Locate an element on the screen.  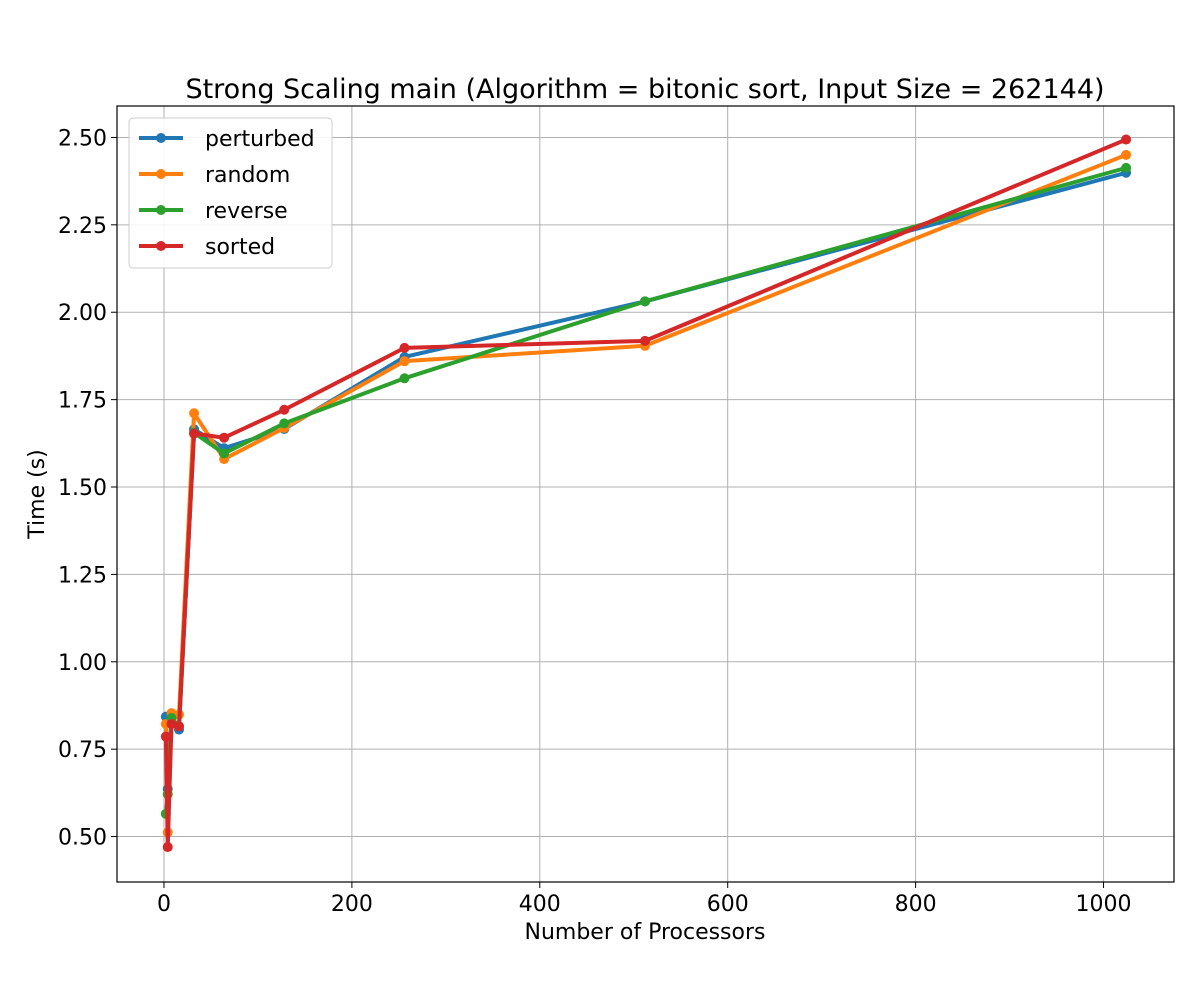
legend-box is located at coordinates (230, 193).